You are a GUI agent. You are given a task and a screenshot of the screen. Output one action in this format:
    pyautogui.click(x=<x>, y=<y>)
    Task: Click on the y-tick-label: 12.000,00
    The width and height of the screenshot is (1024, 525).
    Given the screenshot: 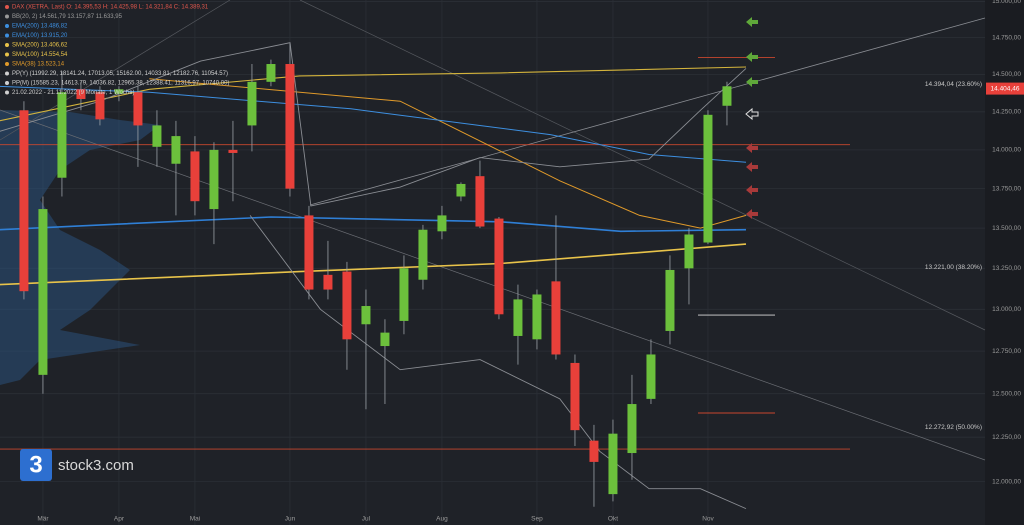 What is the action you would take?
    pyautogui.click(x=1006, y=481)
    